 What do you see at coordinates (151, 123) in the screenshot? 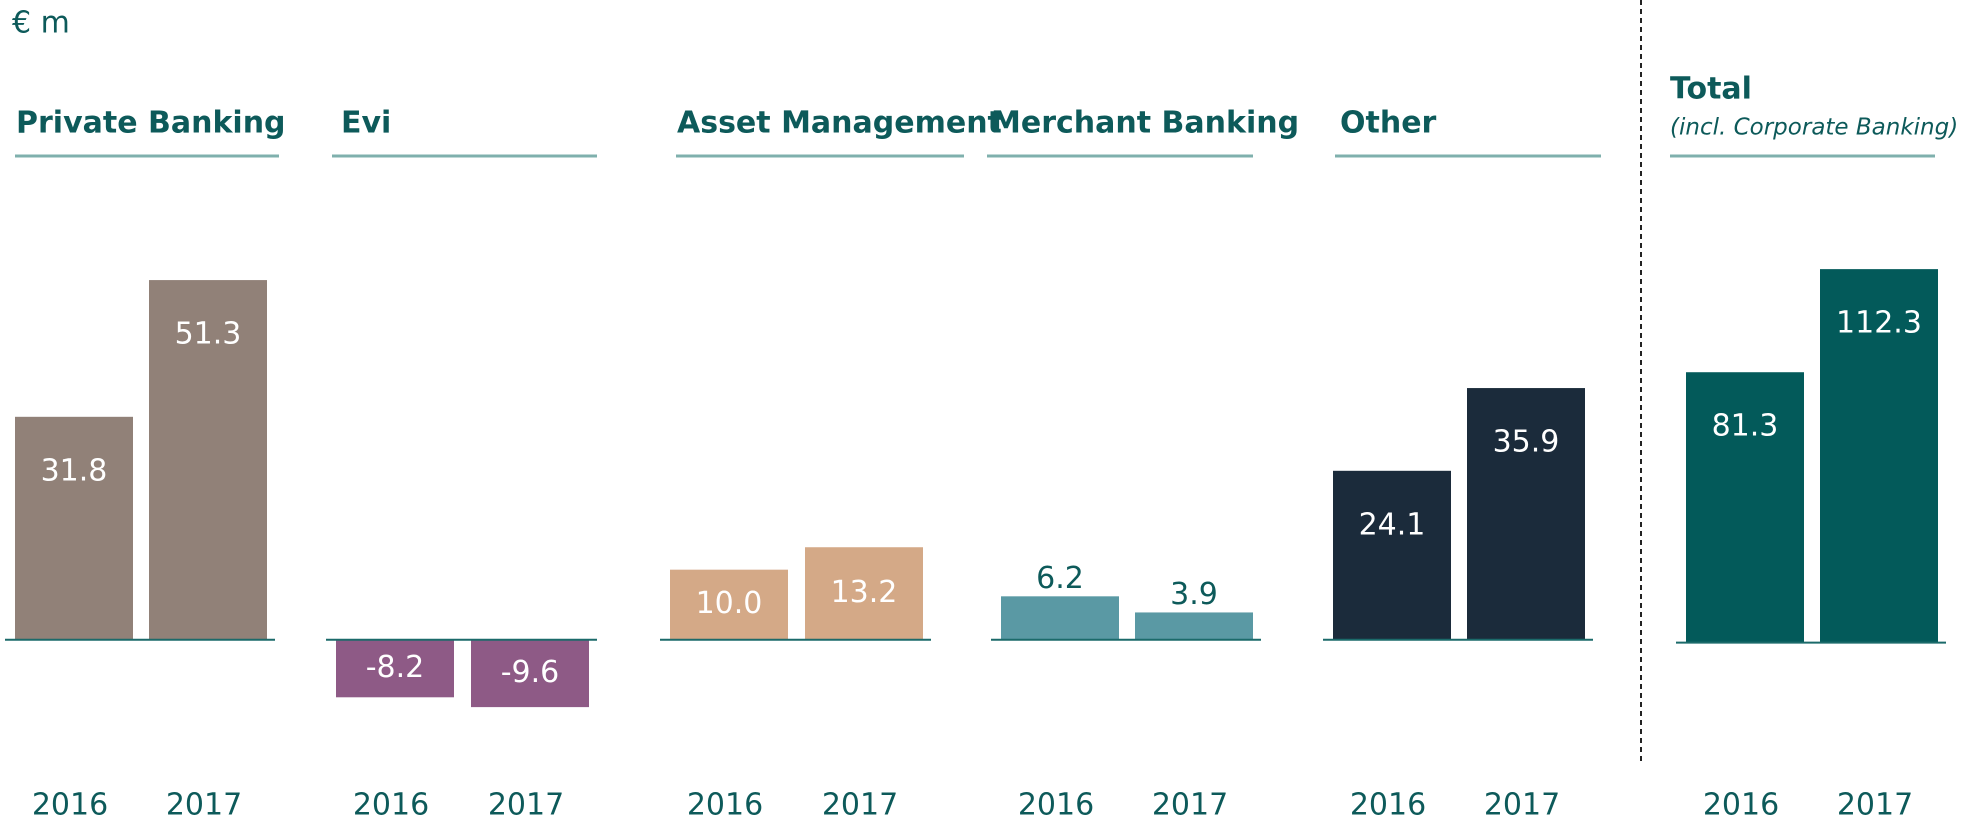
I see `panel-title: Private Banking` at bounding box center [151, 123].